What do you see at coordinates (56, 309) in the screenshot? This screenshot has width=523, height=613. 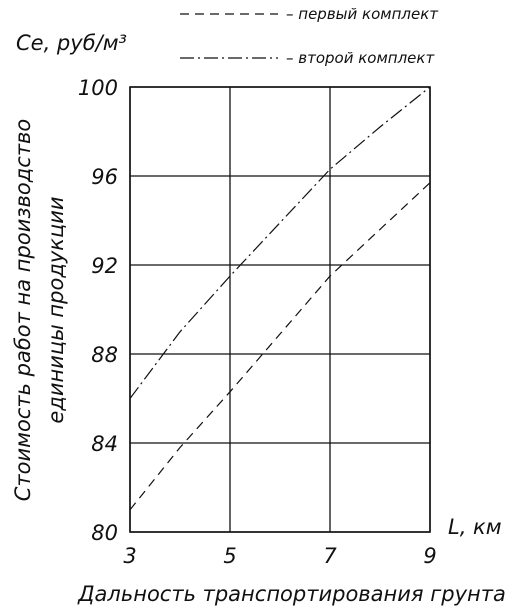 I see `y-axis-title-line-2: единицы продукции` at bounding box center [56, 309].